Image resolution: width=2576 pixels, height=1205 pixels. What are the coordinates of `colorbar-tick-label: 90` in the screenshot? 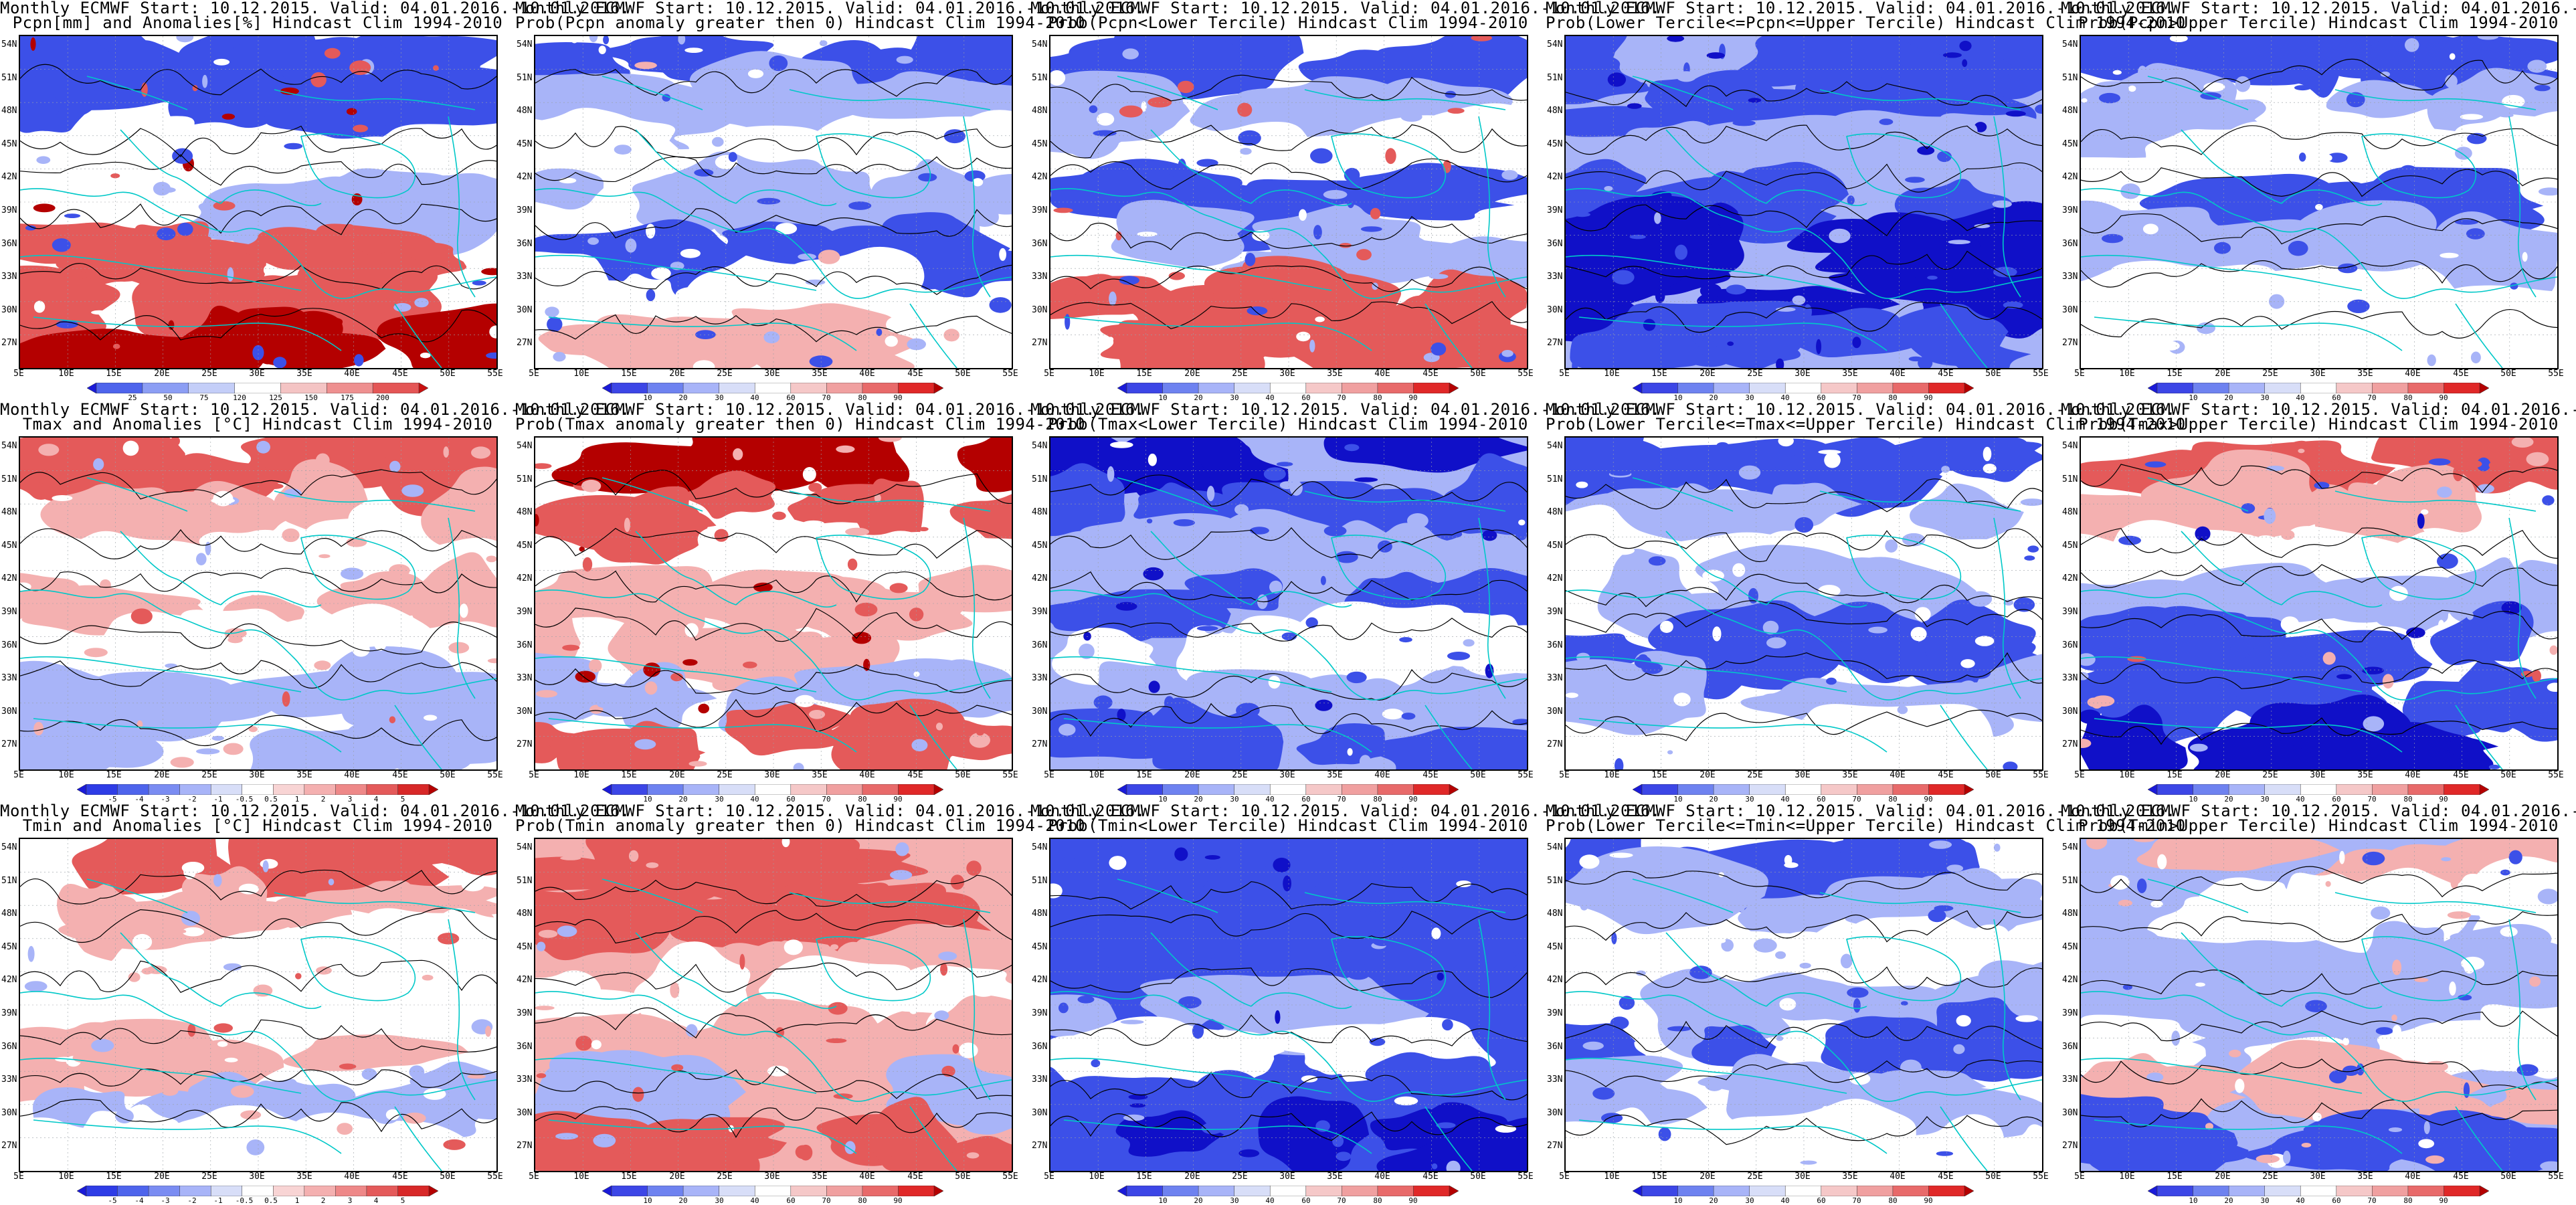 It's located at (1928, 1200).